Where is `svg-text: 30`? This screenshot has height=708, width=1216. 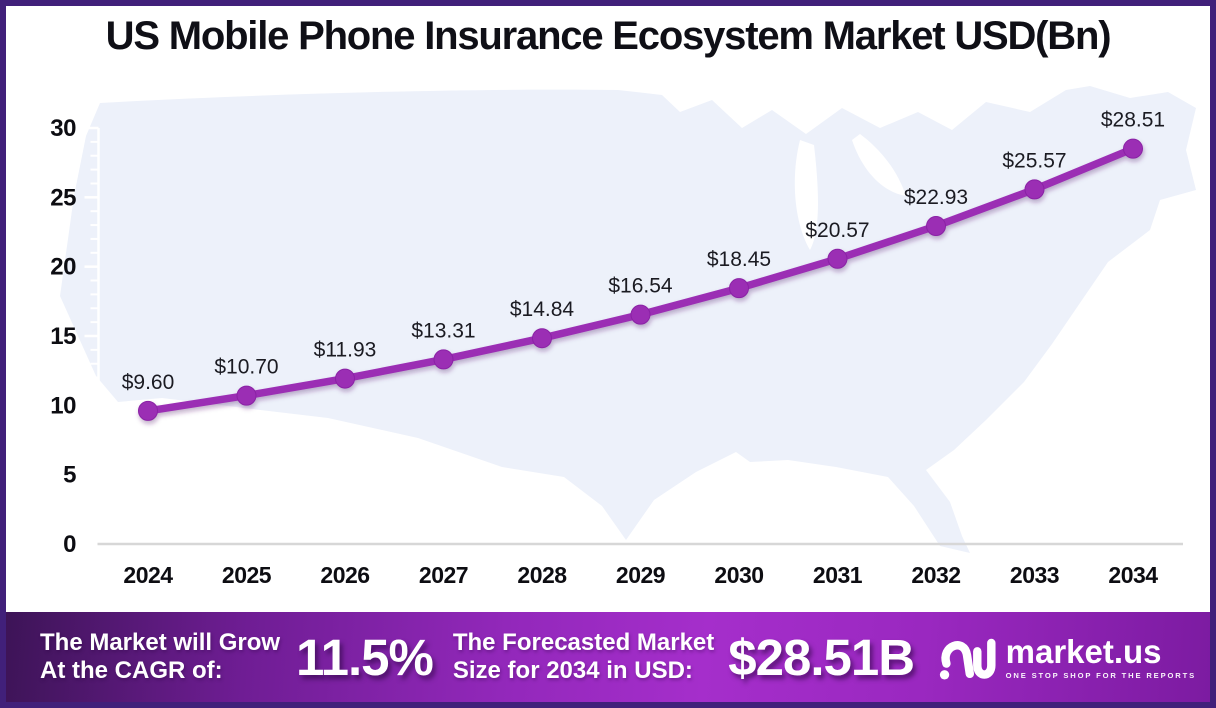
svg-text: 30 is located at coordinates (63, 128).